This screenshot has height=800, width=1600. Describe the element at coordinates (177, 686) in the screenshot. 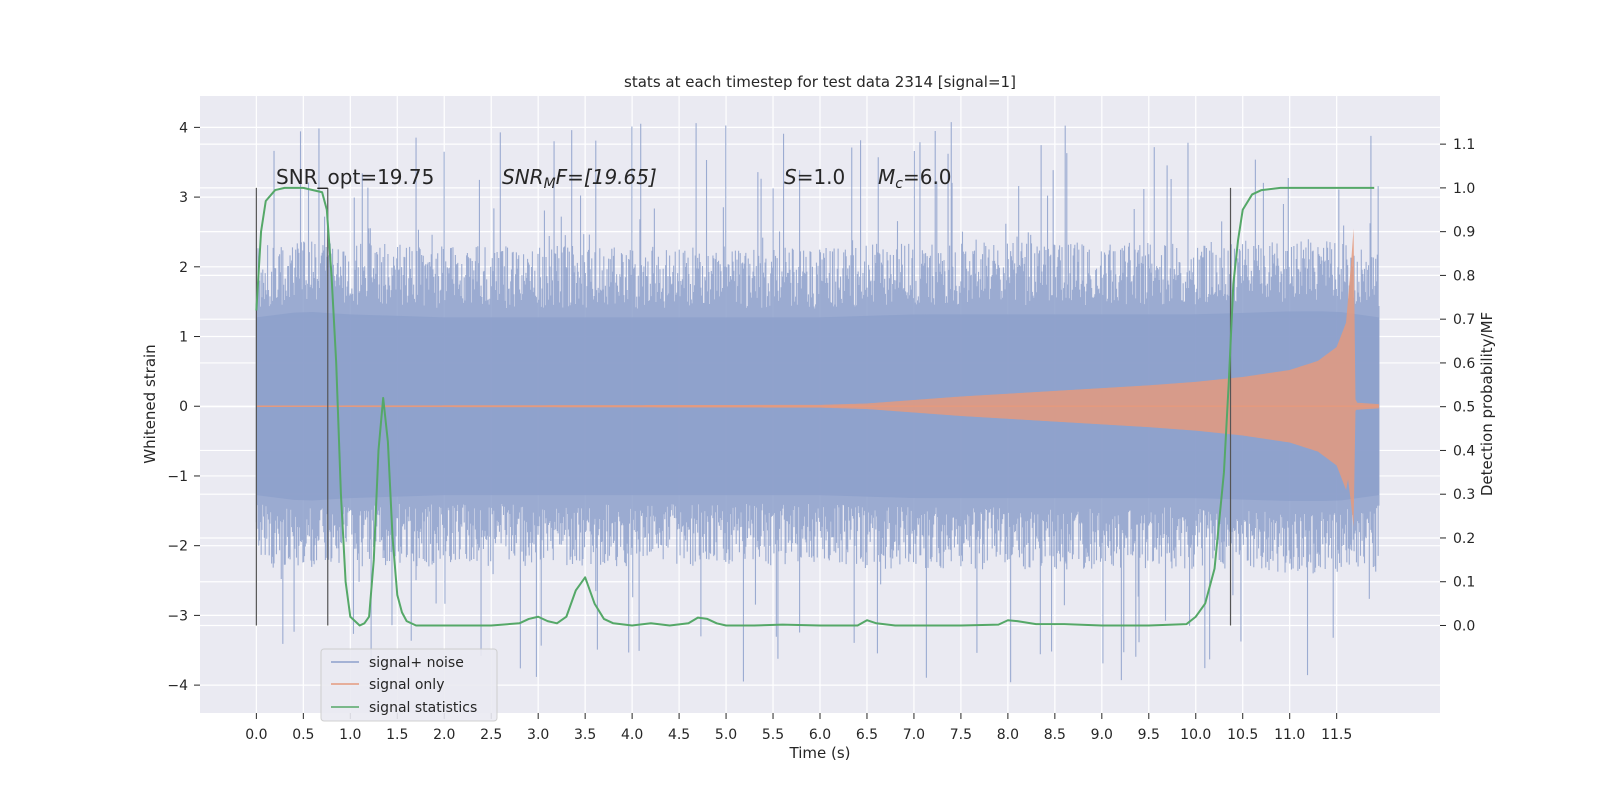

I see `y-tick-label: −4` at that location.